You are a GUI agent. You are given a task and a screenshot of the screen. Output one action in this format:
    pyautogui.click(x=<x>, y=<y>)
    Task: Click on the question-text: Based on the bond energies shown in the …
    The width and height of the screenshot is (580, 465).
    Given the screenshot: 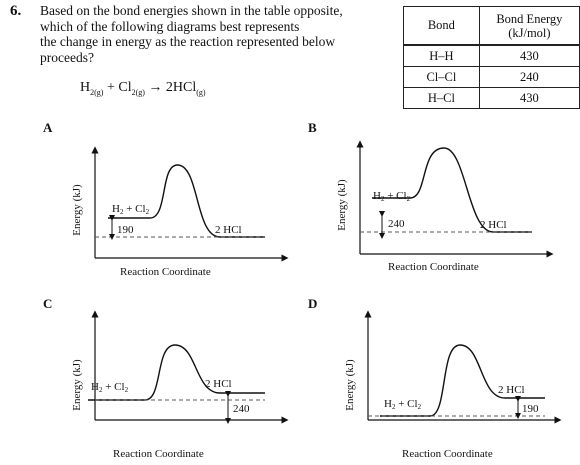 What is the action you would take?
    pyautogui.click(x=210, y=34)
    